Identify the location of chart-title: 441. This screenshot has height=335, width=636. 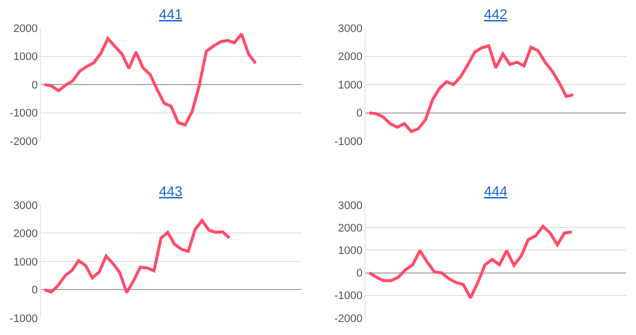
(171, 14).